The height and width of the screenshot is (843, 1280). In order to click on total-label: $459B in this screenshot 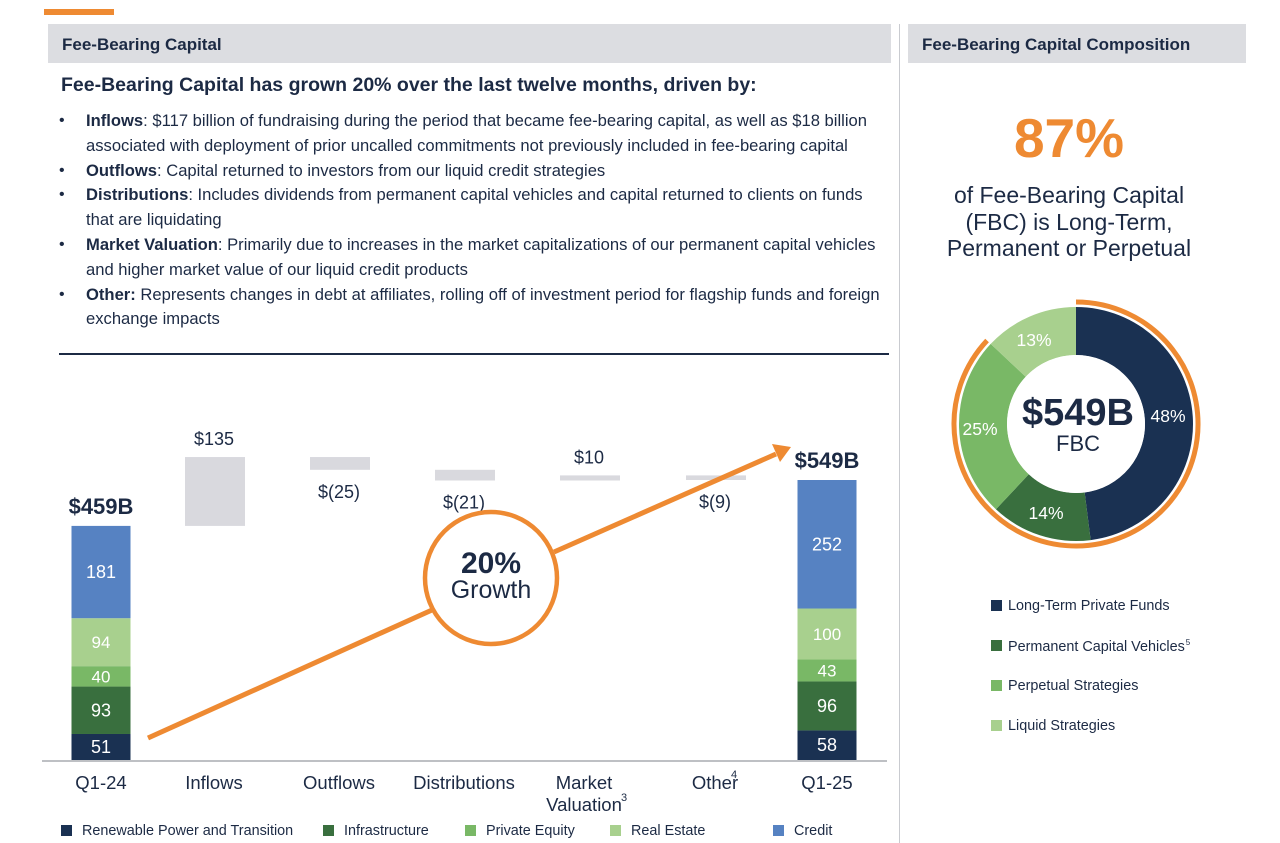, I will do `click(101, 506)`.